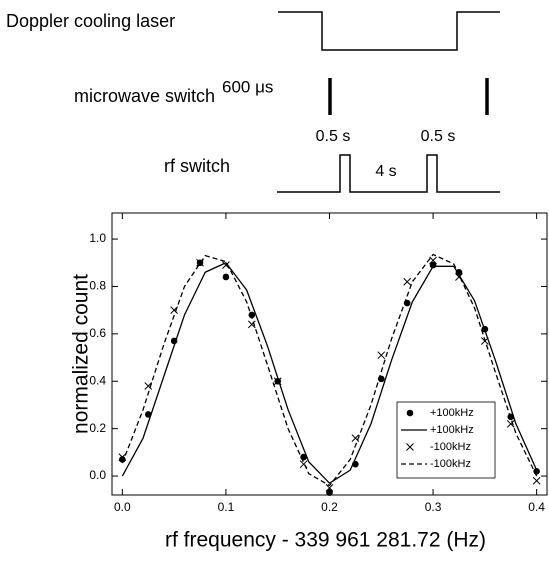 The image size is (549, 561). What do you see at coordinates (97, 238) in the screenshot?
I see `y-tick-label: 1.0` at bounding box center [97, 238].